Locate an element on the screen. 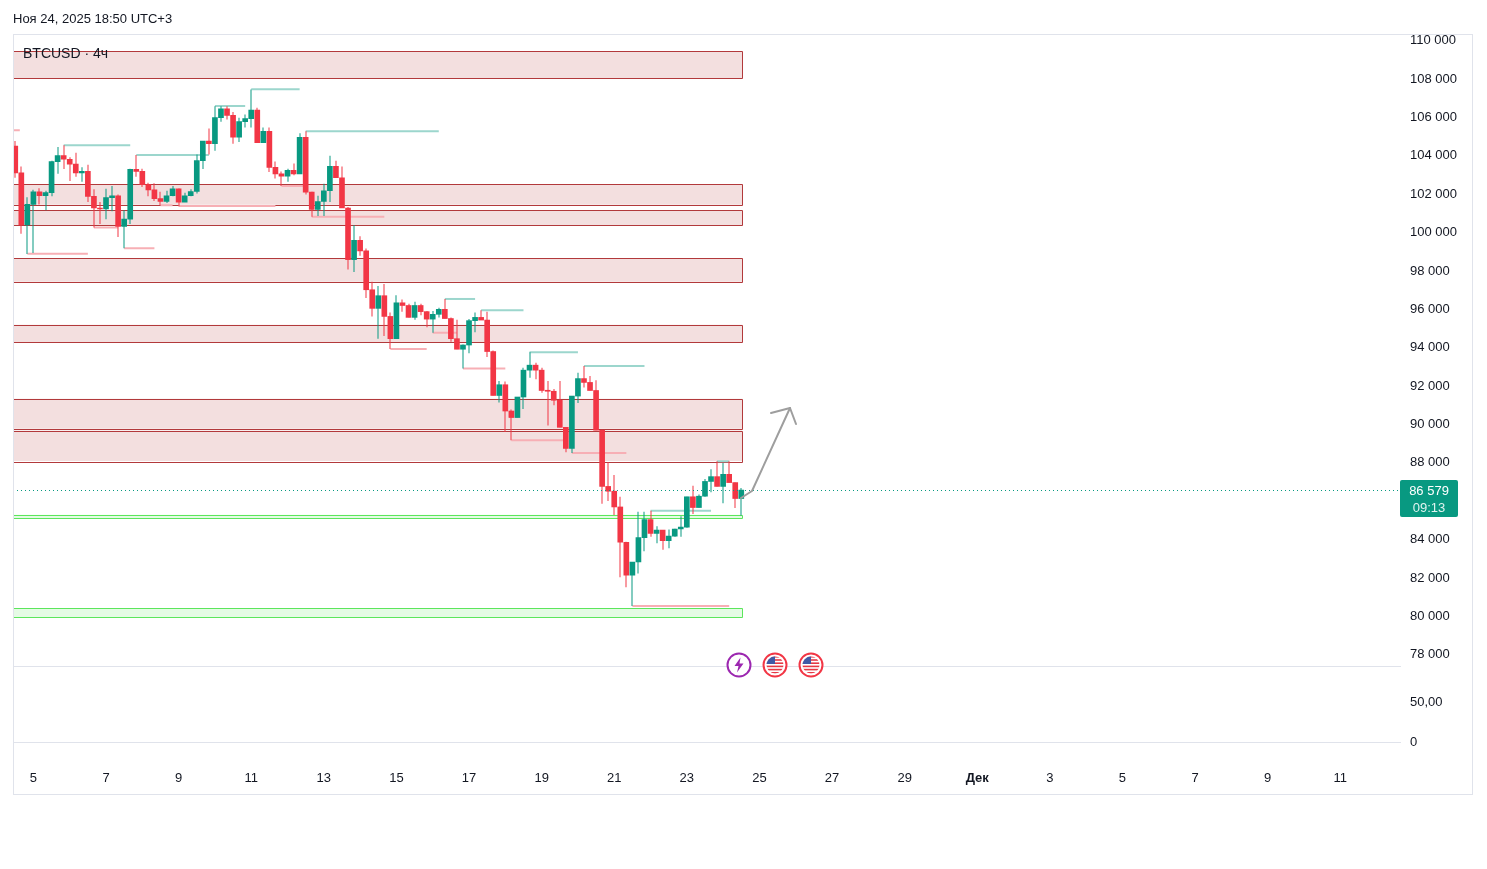 Image resolution: width=1487 pixels, height=869 pixels. y-tick-label: 106 000 is located at coordinates (1433, 117).